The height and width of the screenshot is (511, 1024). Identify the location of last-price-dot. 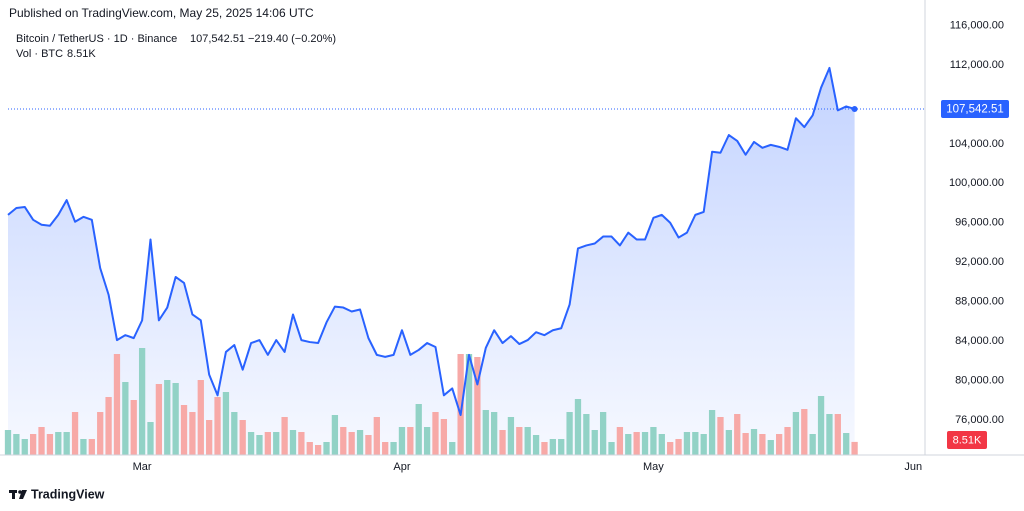
(854, 108).